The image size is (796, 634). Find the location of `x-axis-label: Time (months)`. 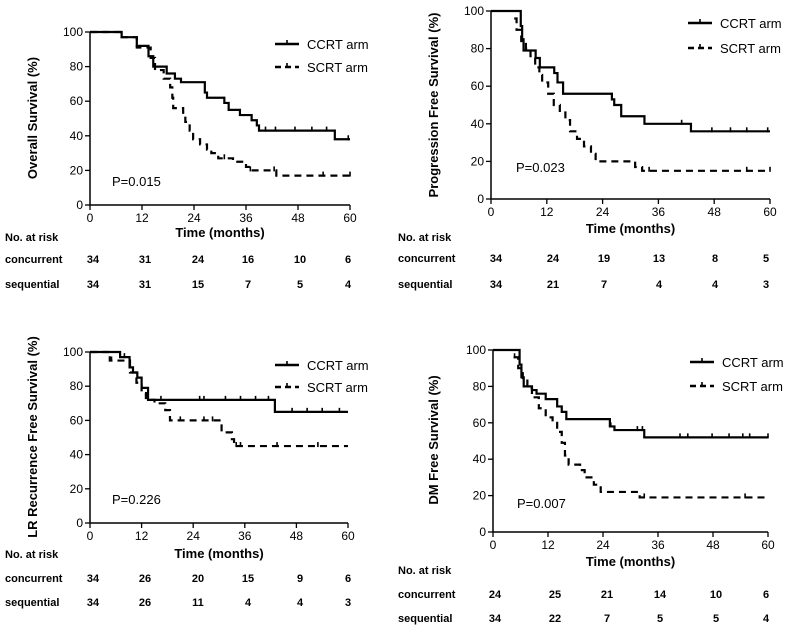

x-axis-label: Time (months) is located at coordinates (630, 228).